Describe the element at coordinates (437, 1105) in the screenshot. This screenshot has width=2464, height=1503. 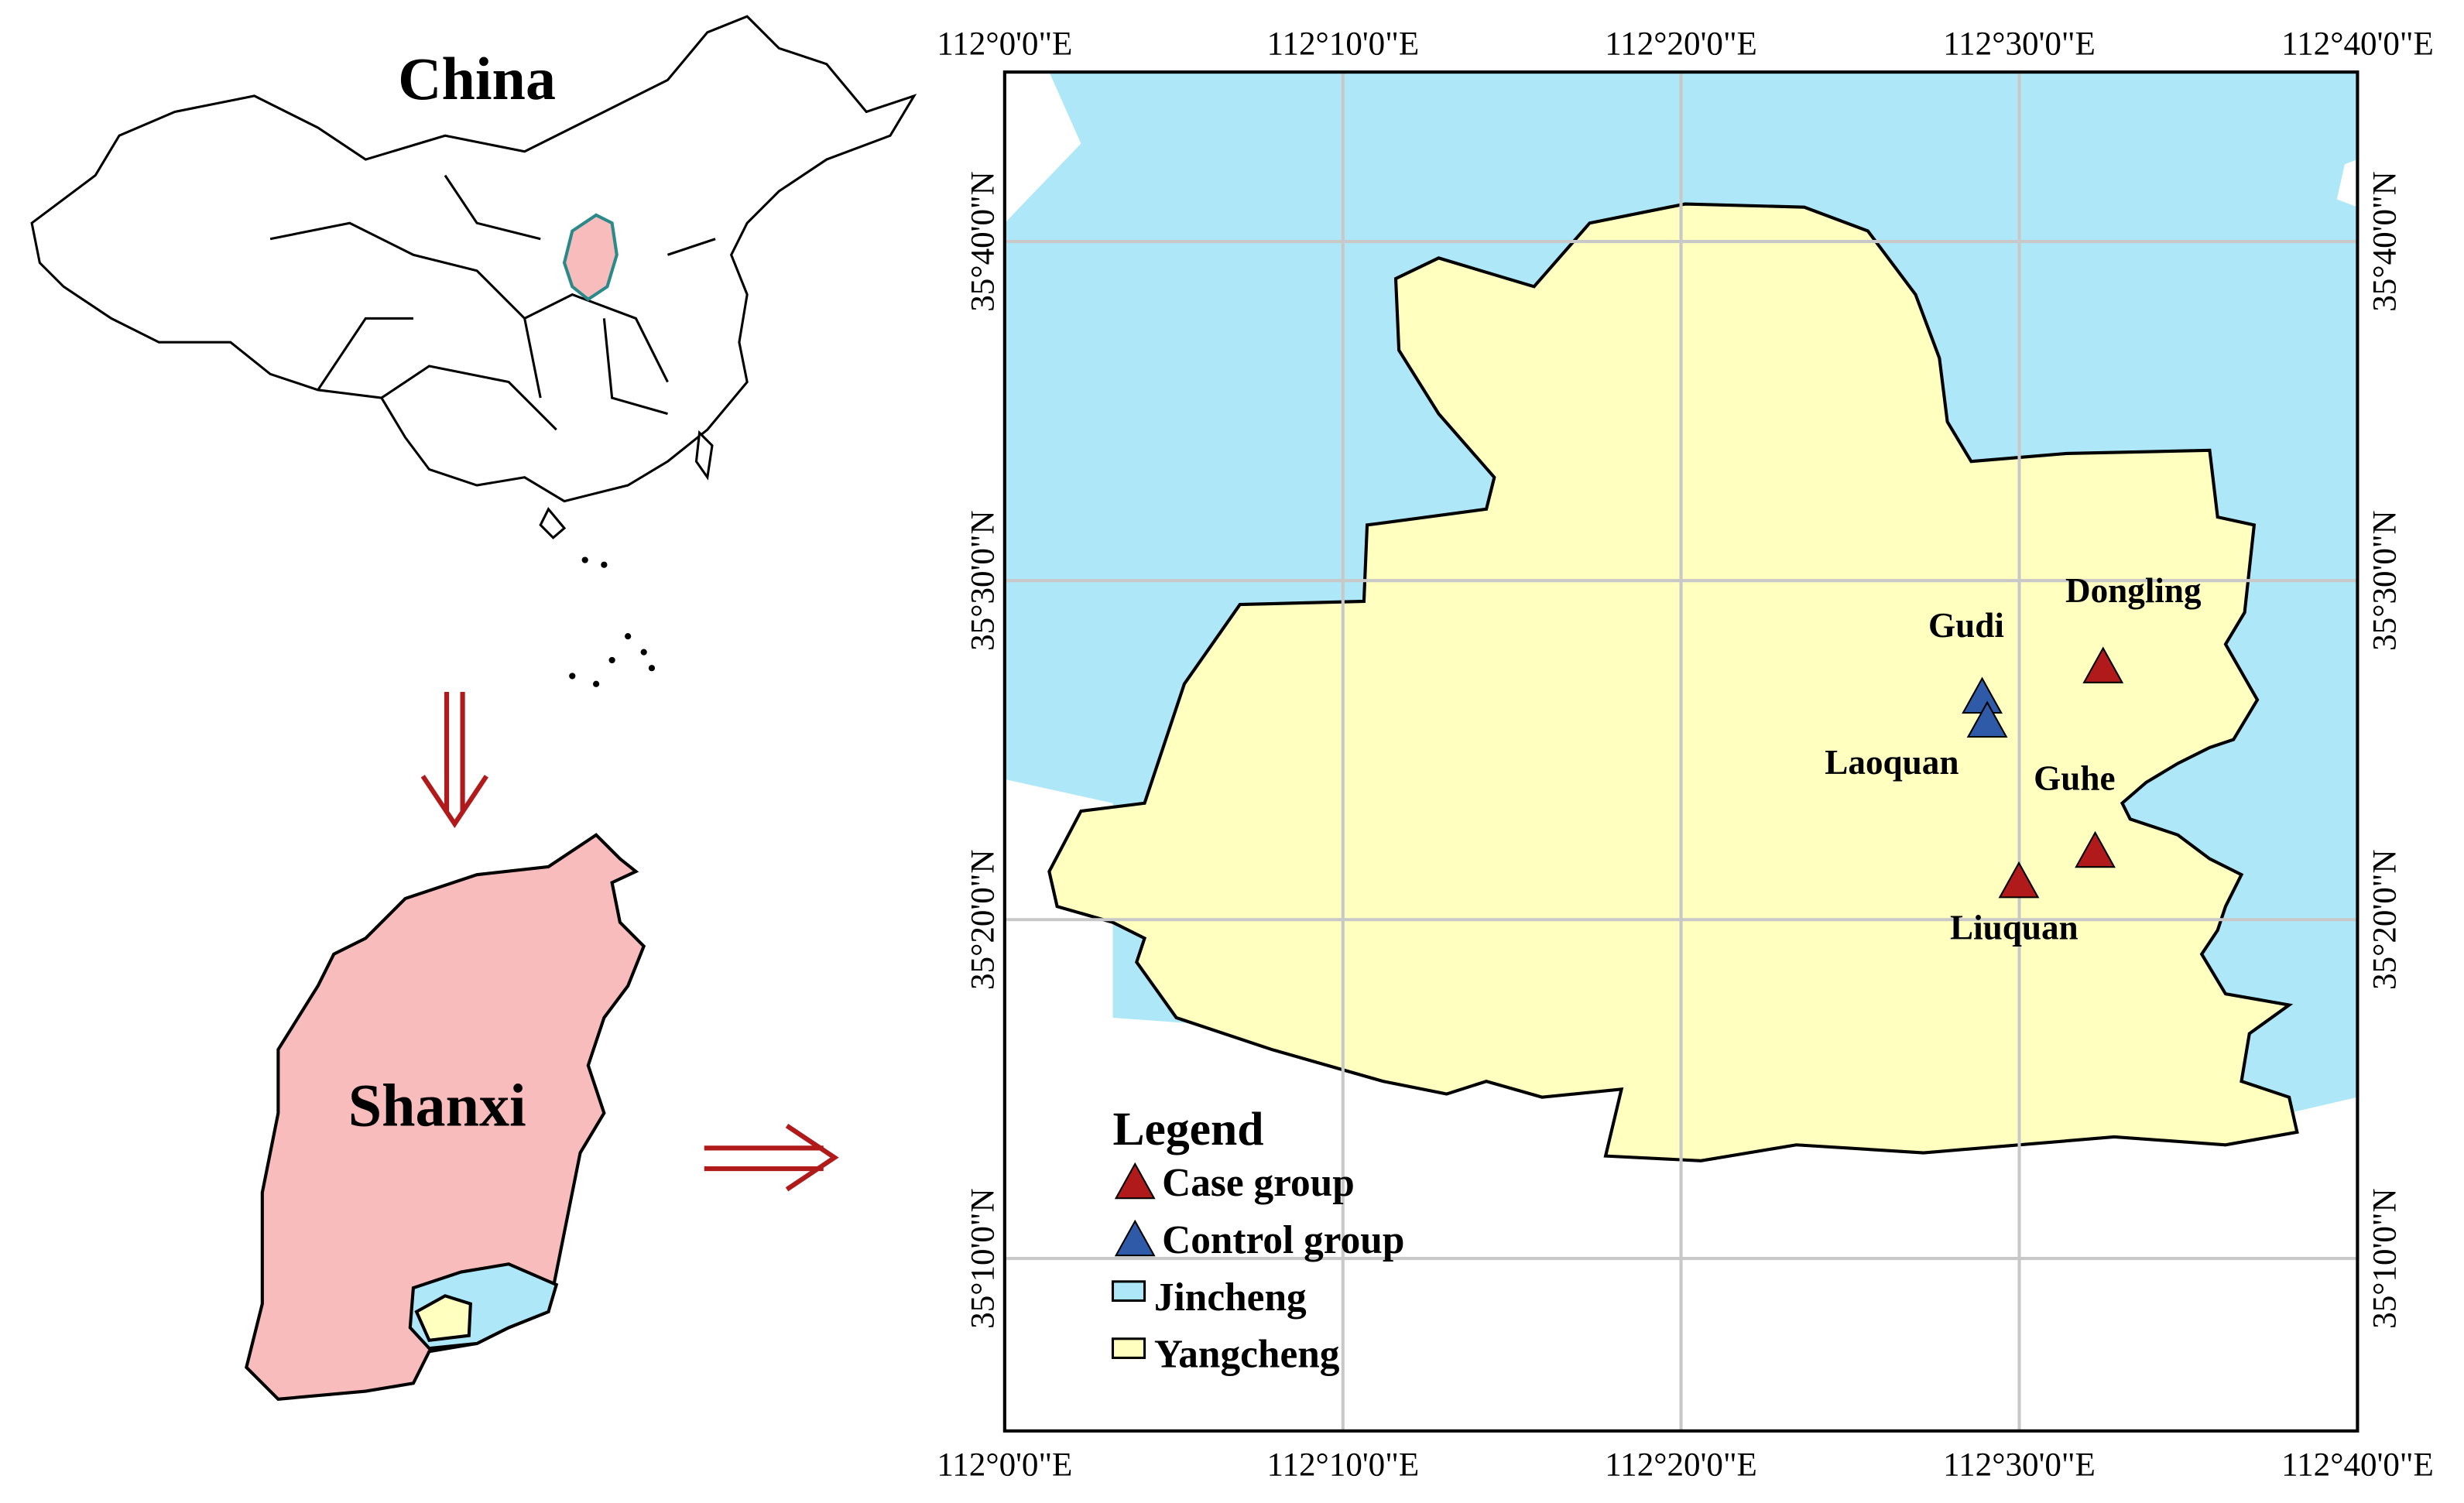
I see `shanxi-label: Shanxi` at that location.